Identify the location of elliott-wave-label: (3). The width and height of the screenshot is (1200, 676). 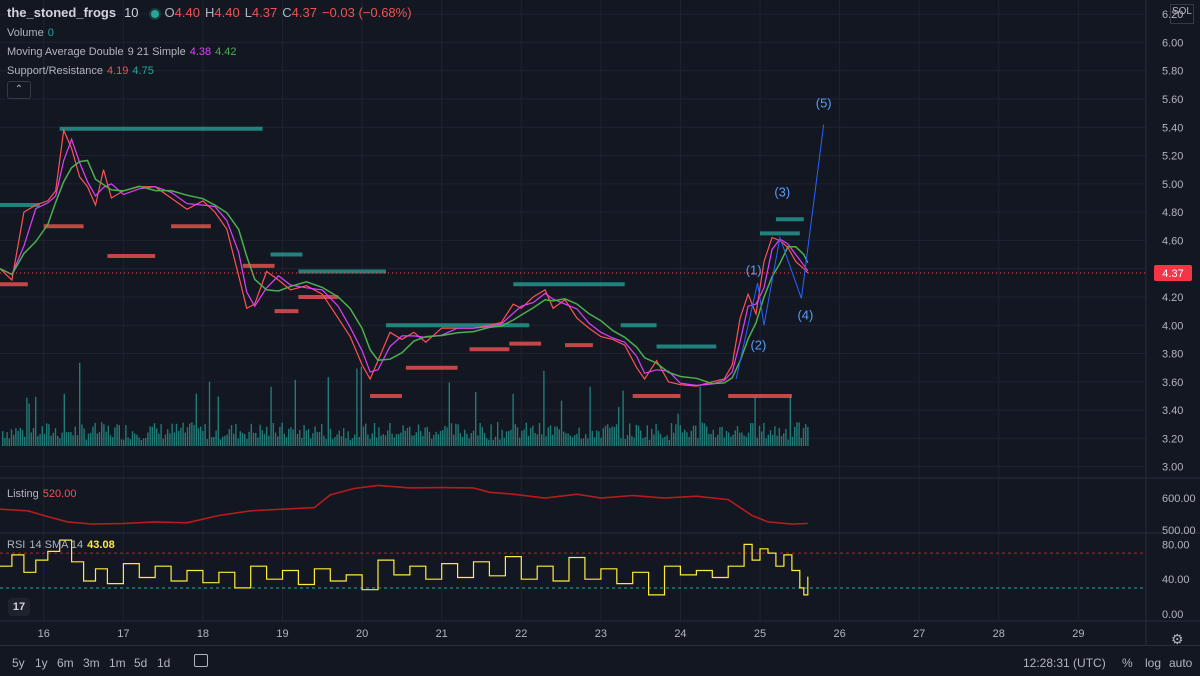
(782, 192).